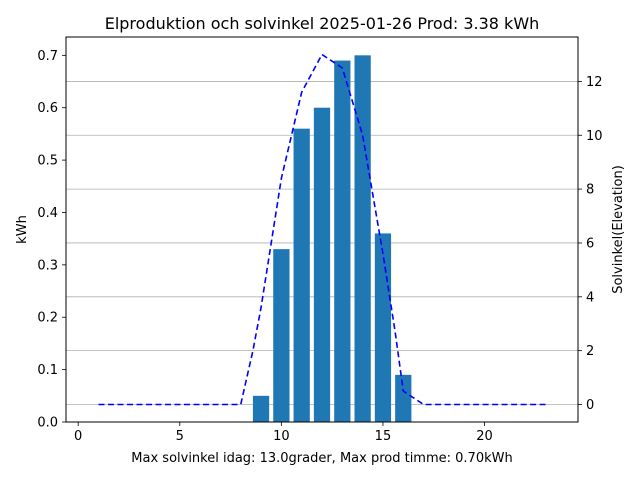  I want to click on y-tick-label: 0.7, so click(47, 56).